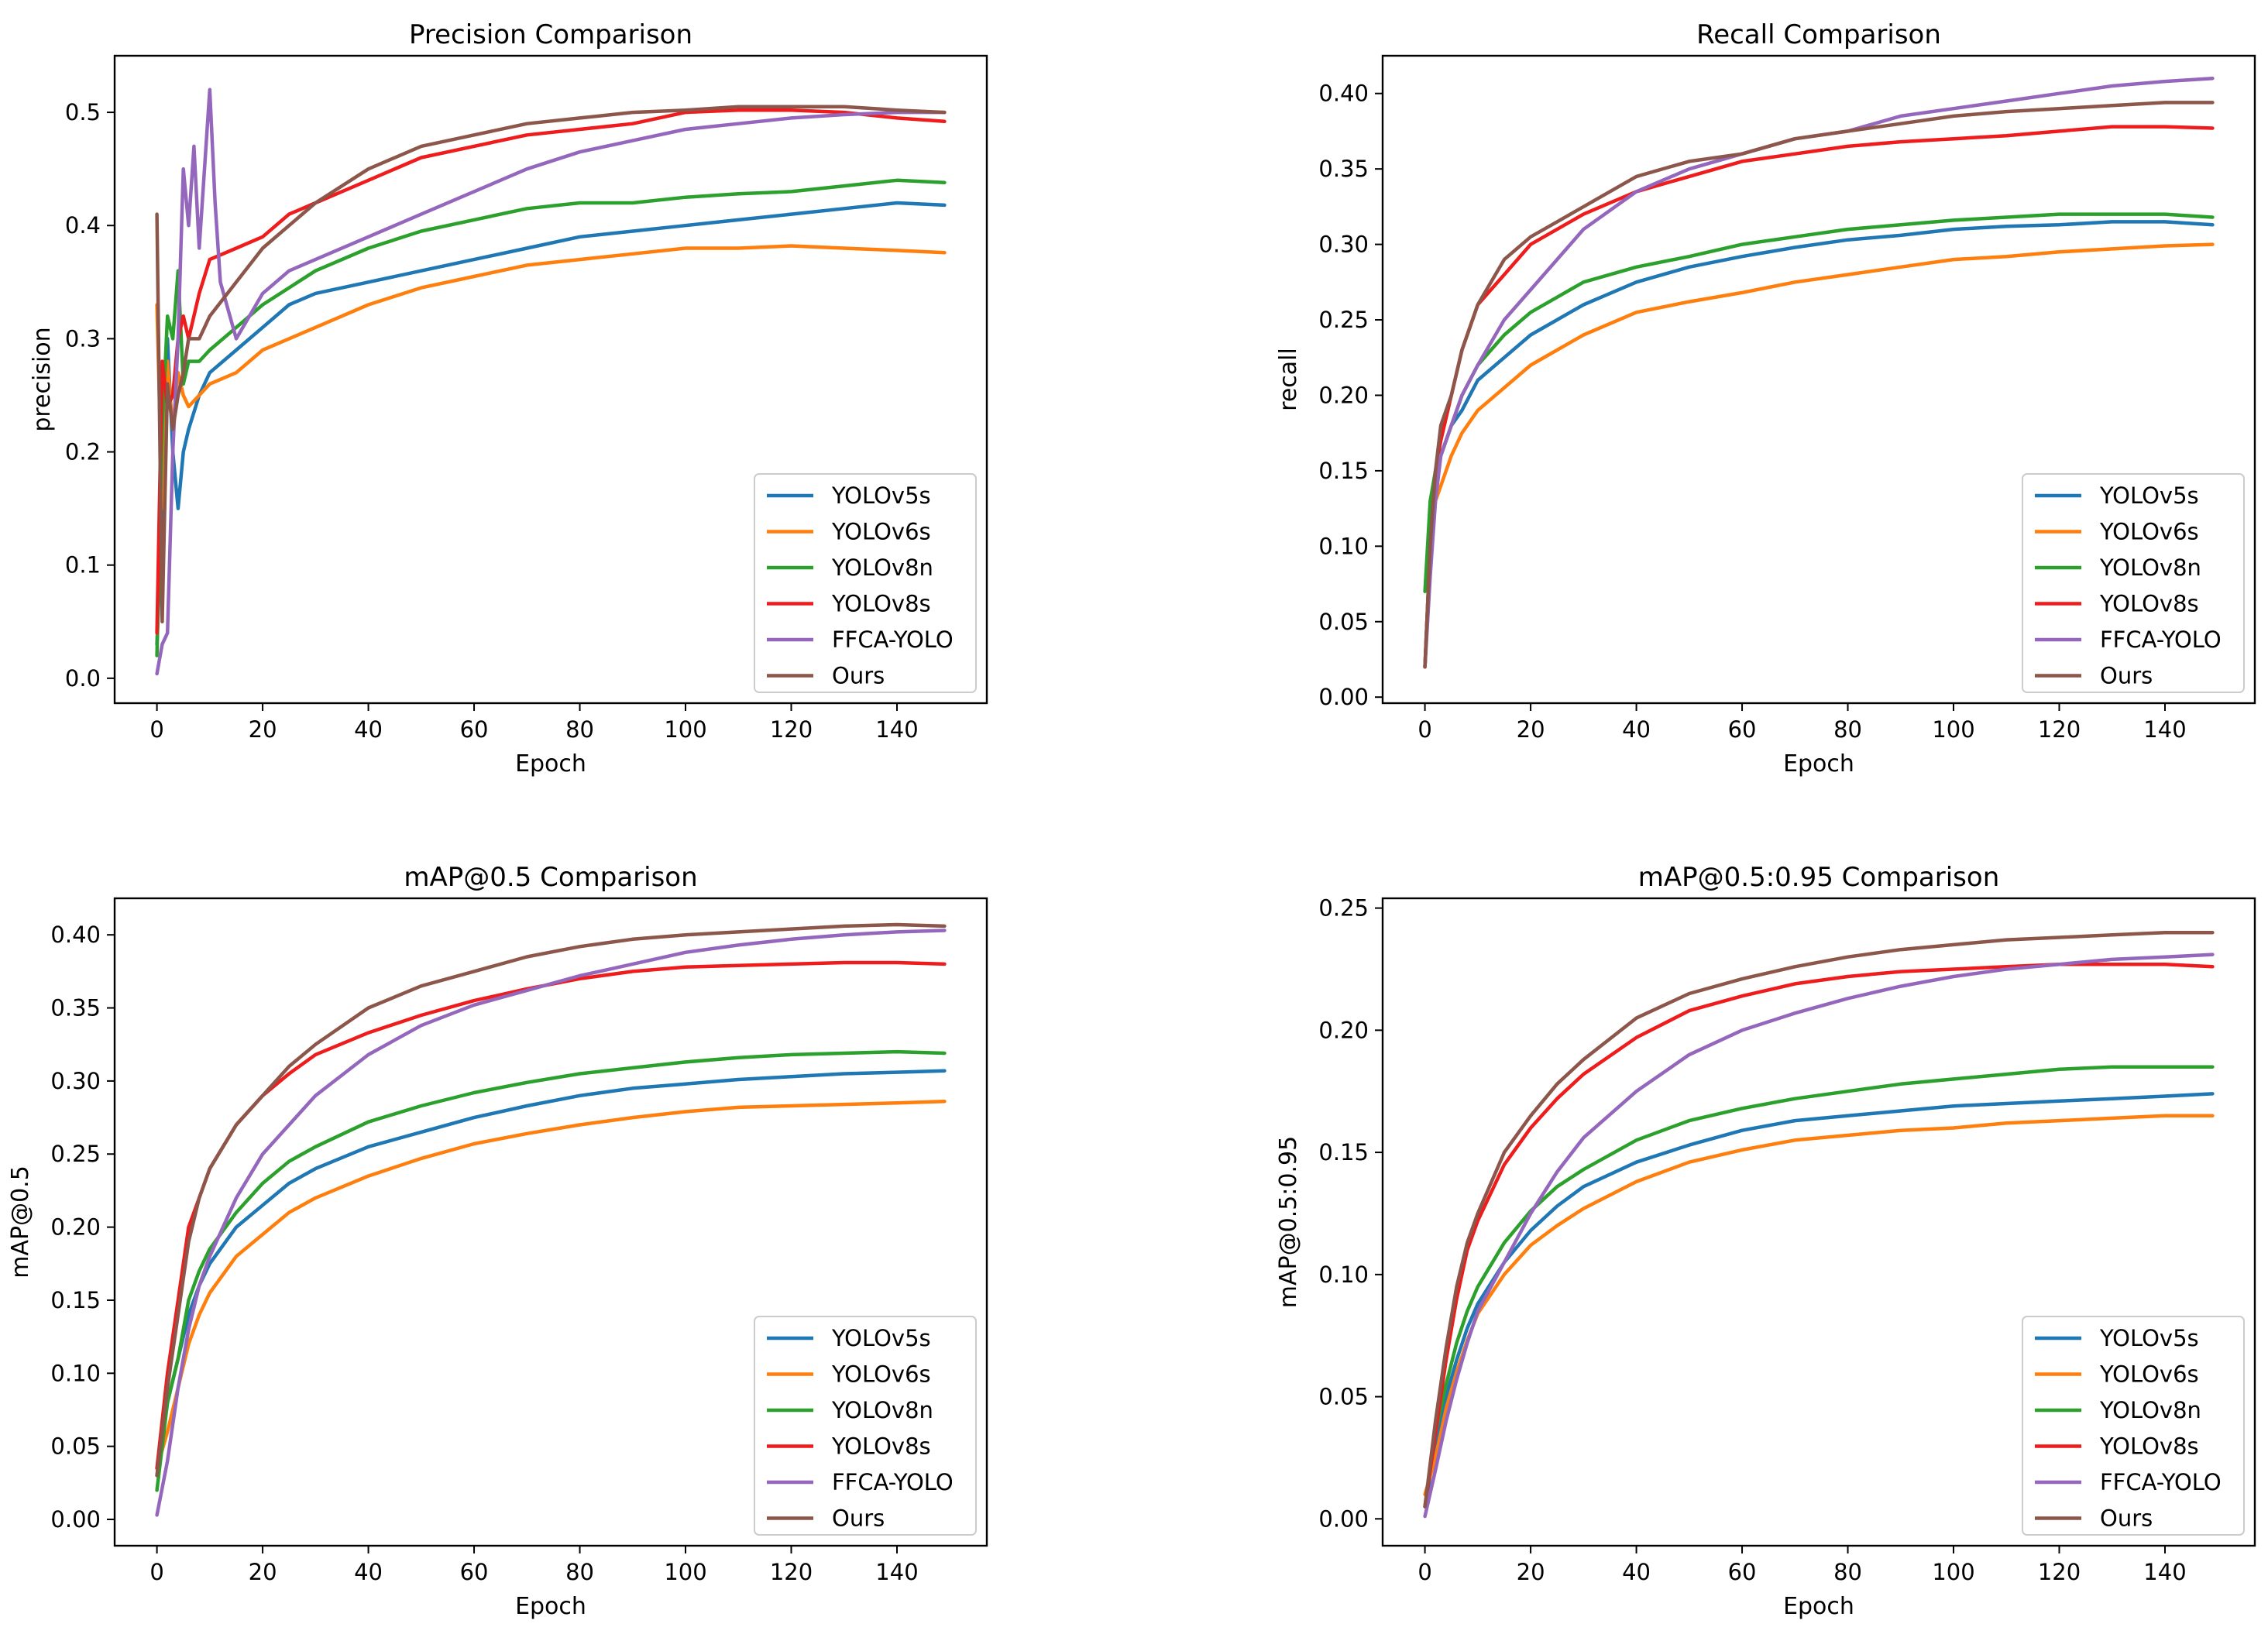  I want to click on y-tick-label: 0.4, so click(83, 225).